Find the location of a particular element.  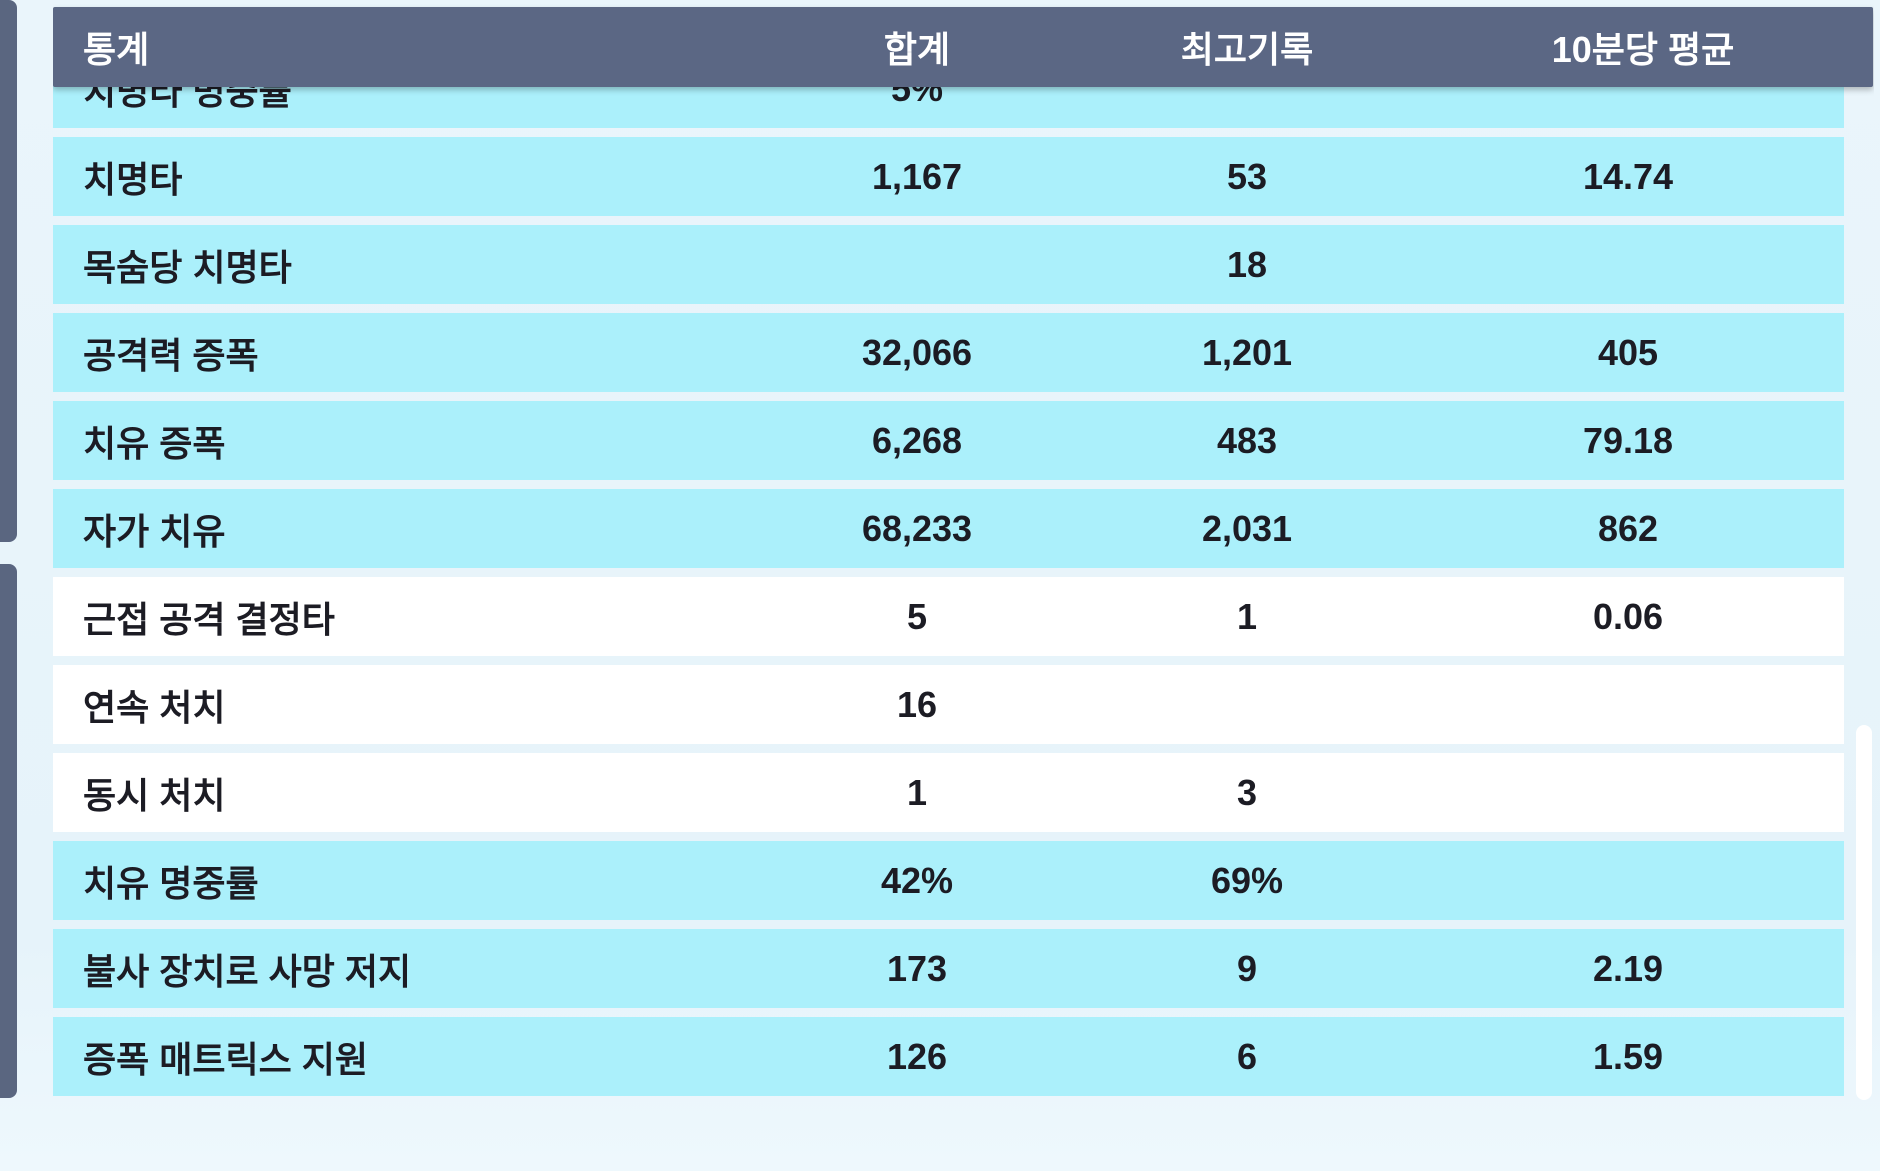

stat-value: 6,268 is located at coordinates (917, 440).